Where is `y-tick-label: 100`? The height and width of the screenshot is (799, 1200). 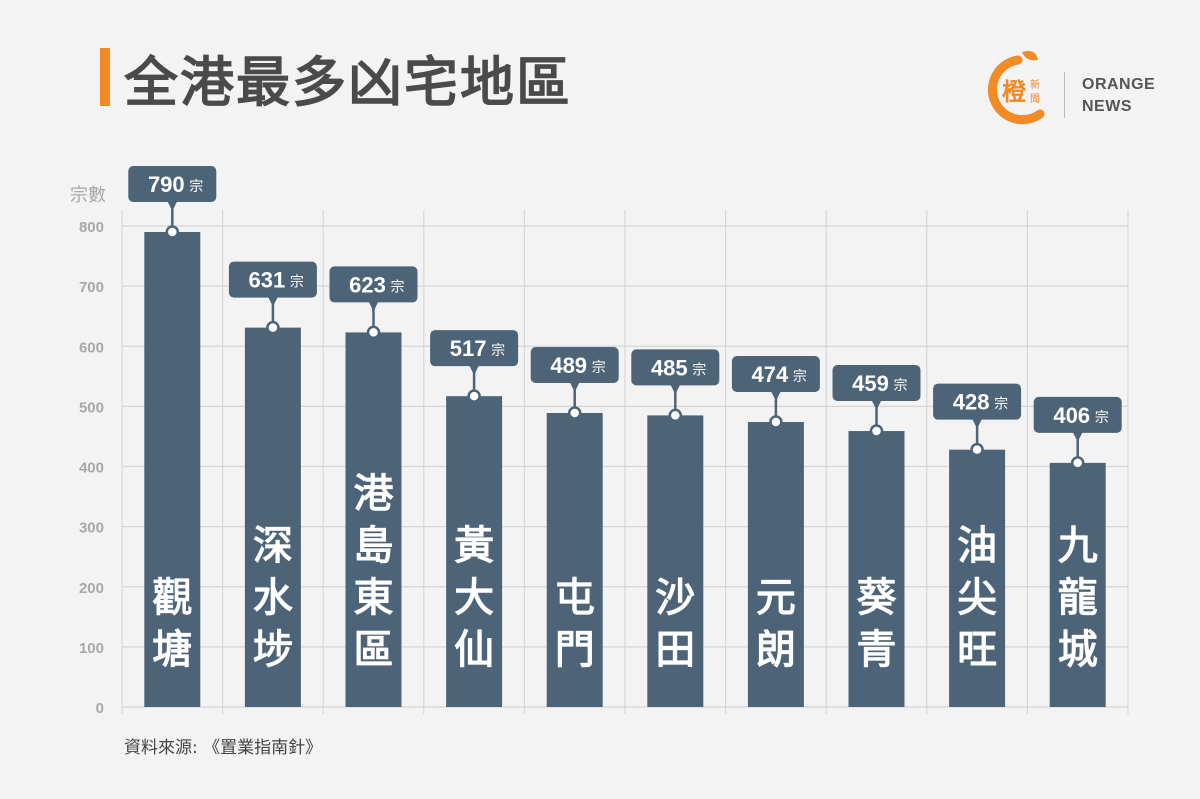 y-tick-label: 100 is located at coordinates (91, 648).